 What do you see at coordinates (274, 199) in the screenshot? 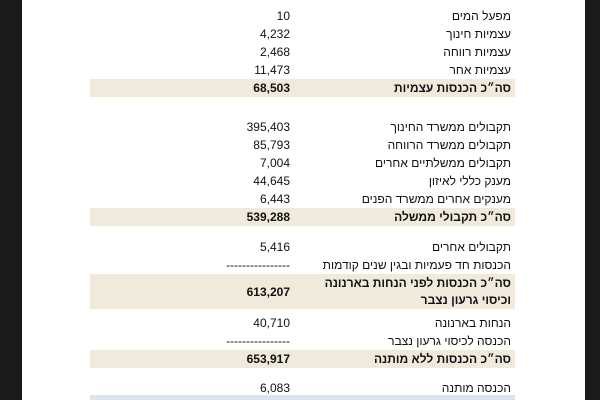
I see `row-value: 6,443` at bounding box center [274, 199].